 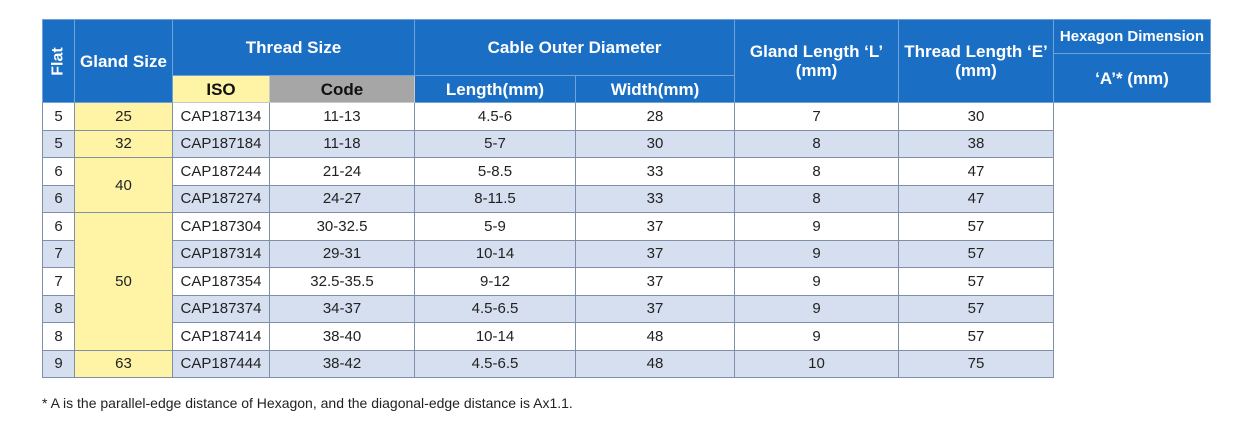 What do you see at coordinates (816, 61) in the screenshot?
I see `gland-length-header: Gland Length ‘L’ (mm)` at bounding box center [816, 61].